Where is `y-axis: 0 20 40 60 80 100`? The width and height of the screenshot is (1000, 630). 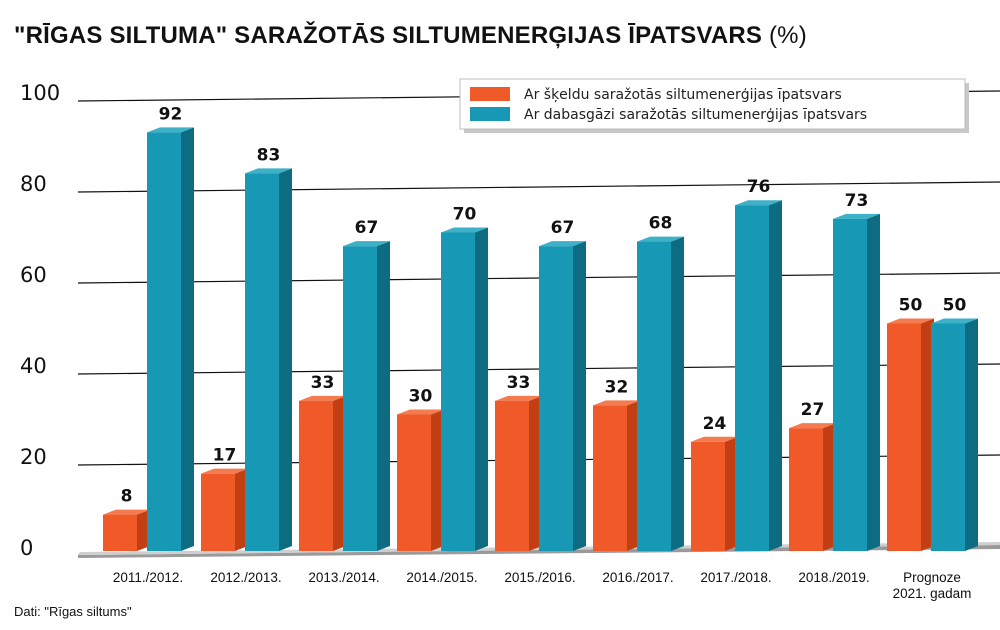 y-axis: 0 20 40 60 80 100 is located at coordinates (40, 320).